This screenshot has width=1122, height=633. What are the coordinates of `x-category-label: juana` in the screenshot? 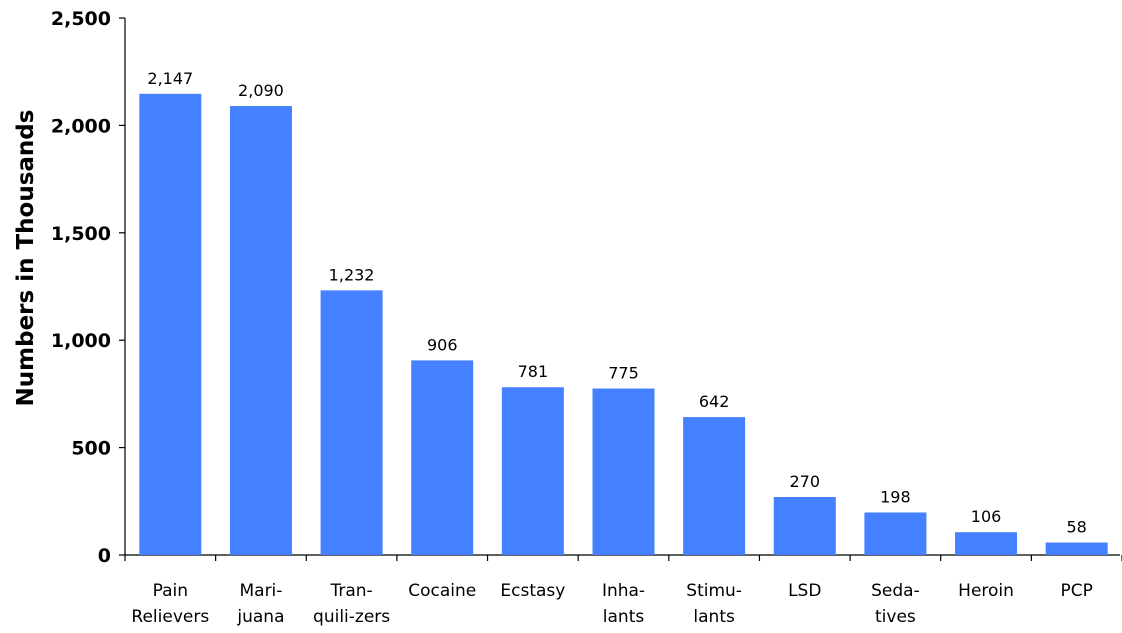 It's located at (260, 617).